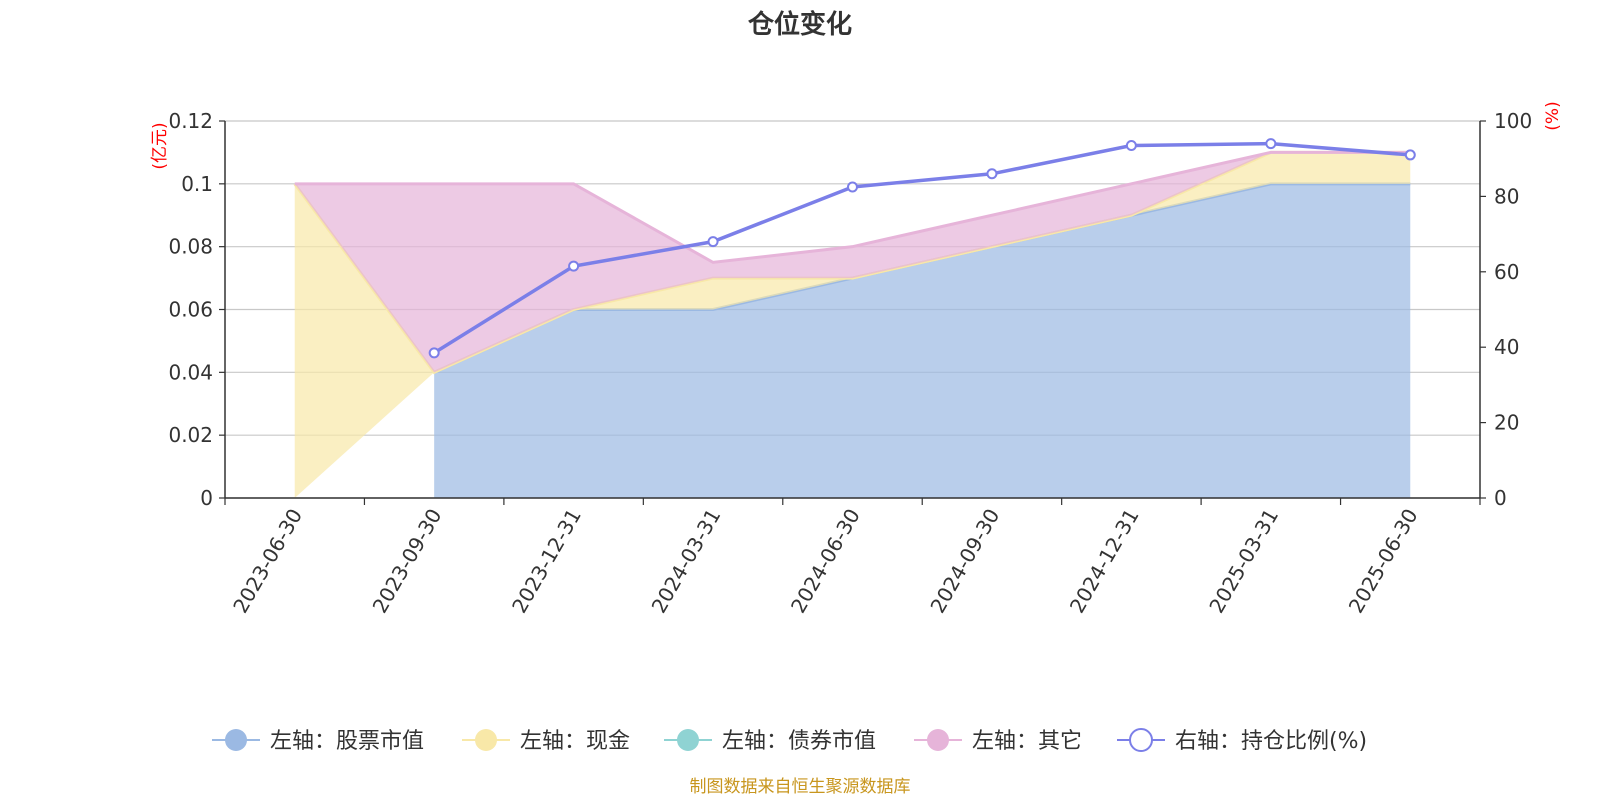  I want to click on x-axis-tick-label: 2024-12-31, so click(1104, 561).